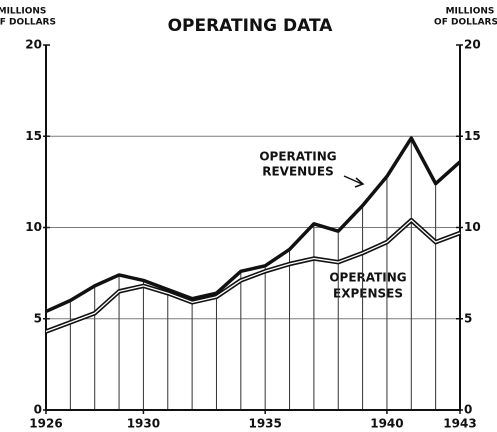 This screenshot has width=497, height=432. I want to click on y-axis-label: MILLIONS, so click(23, 12).